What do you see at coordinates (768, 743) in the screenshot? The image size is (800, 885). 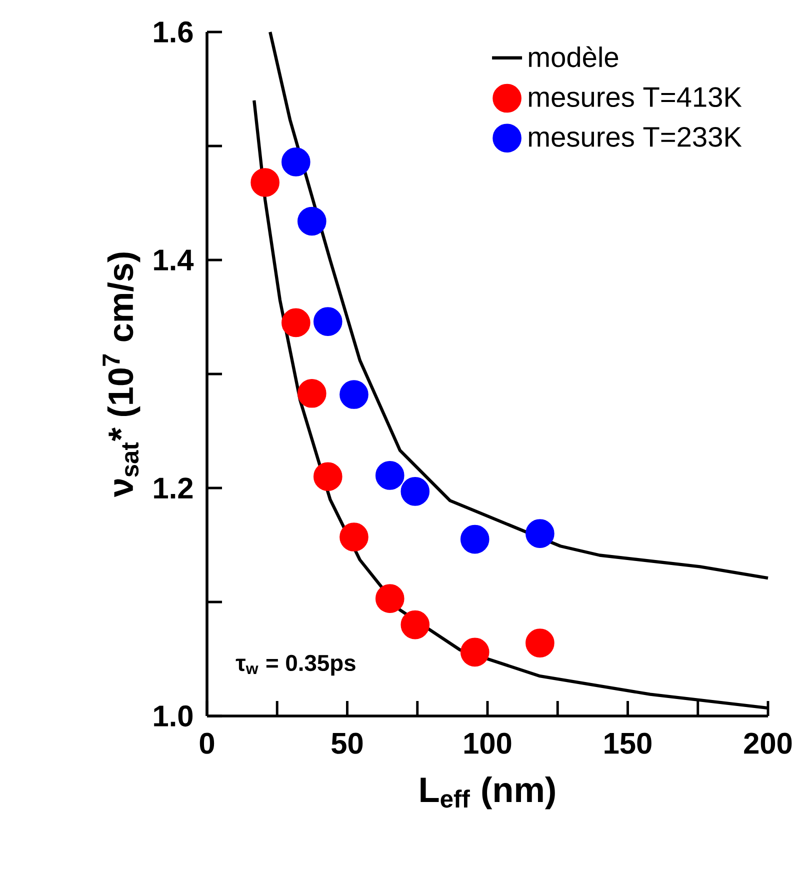 I see `x-tick-label: 200` at bounding box center [768, 743].